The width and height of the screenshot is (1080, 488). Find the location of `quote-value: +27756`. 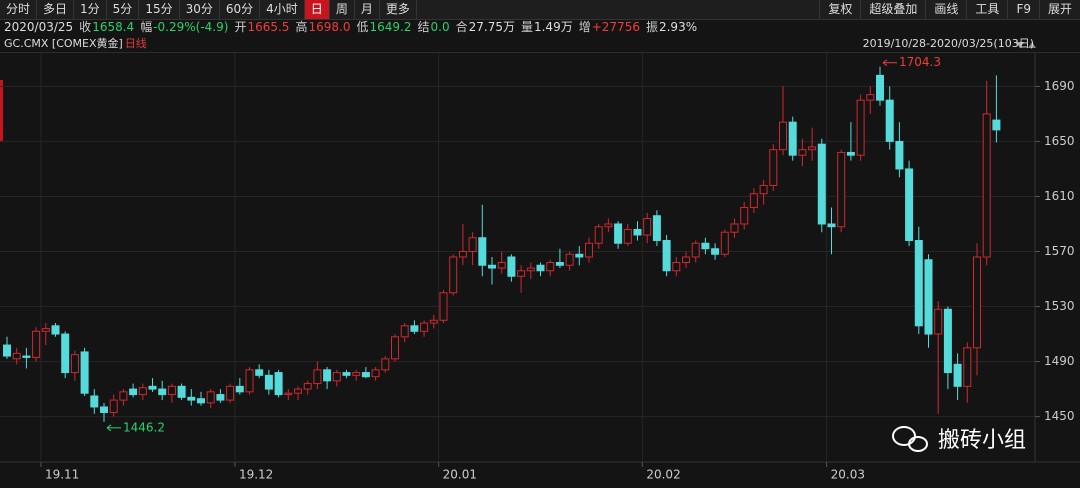

quote-value: +27756 is located at coordinates (615, 27).